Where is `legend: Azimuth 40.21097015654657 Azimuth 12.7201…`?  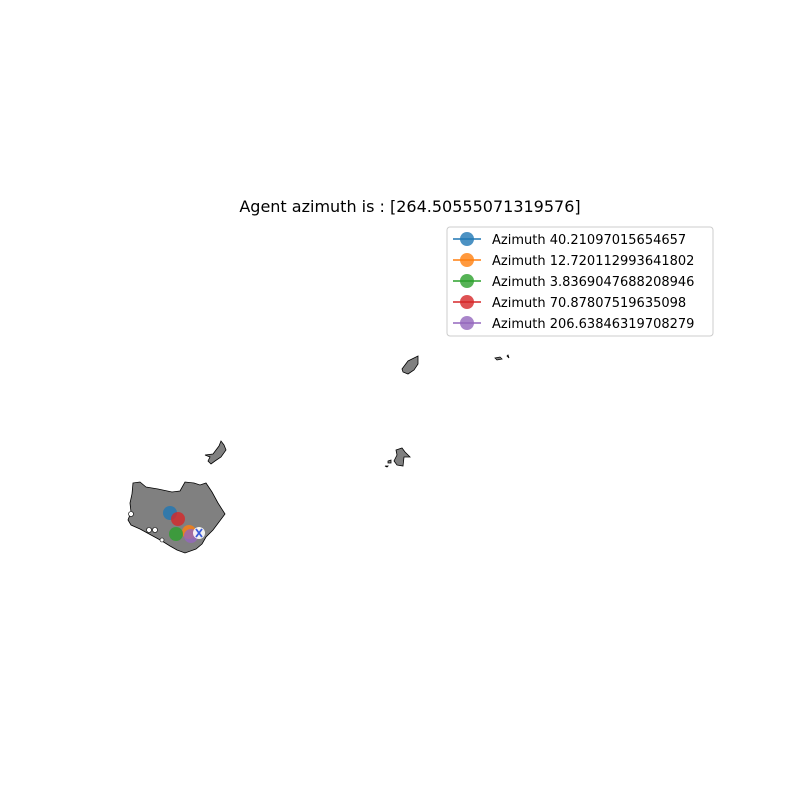
legend: Azimuth 40.21097015654657 Azimuth 12.7201… is located at coordinates (580, 281).